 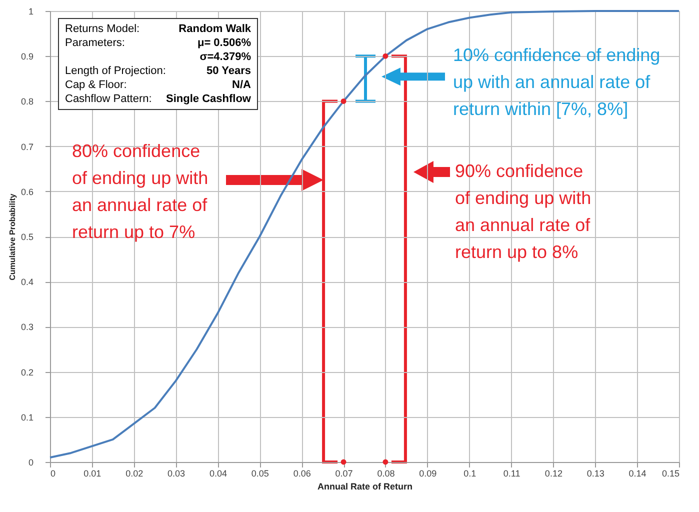 I want to click on x-tick-label: 0.11, so click(x=511, y=473).